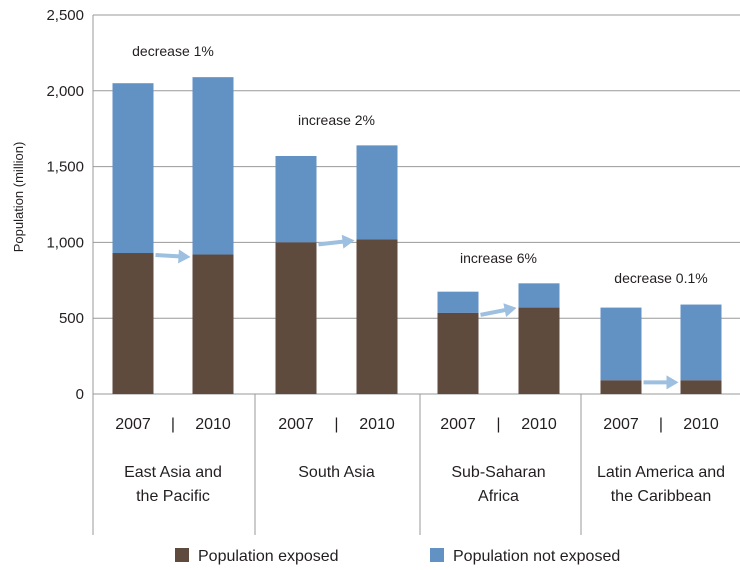 This screenshot has width=740, height=570. What do you see at coordinates (18, 197) in the screenshot?
I see `y-axis-label: Population (million)` at bounding box center [18, 197].